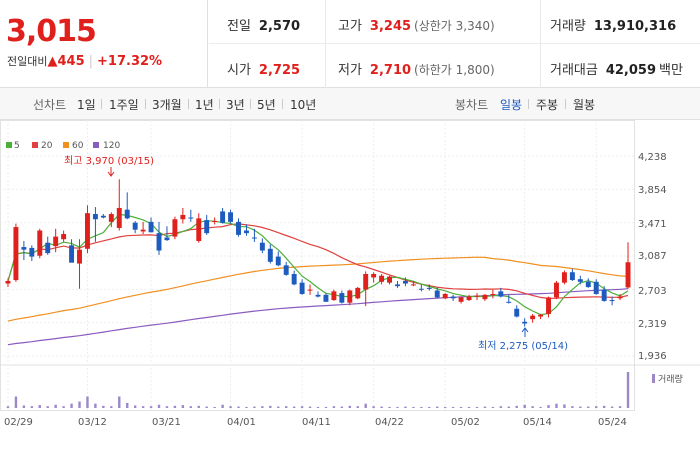 The height and width of the screenshot is (450, 700). What do you see at coordinates (465, 422) in the screenshot?
I see `x-tick: 05/02` at bounding box center [465, 422].